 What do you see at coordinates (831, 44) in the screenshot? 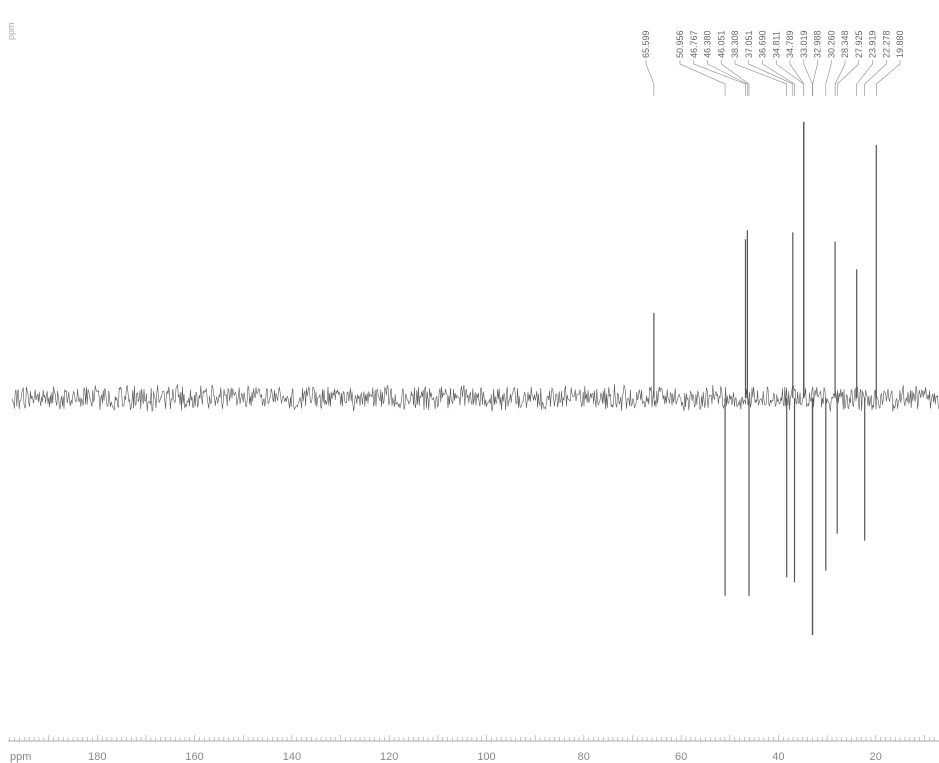
I see `peak-label-12: 30.260` at bounding box center [831, 44].